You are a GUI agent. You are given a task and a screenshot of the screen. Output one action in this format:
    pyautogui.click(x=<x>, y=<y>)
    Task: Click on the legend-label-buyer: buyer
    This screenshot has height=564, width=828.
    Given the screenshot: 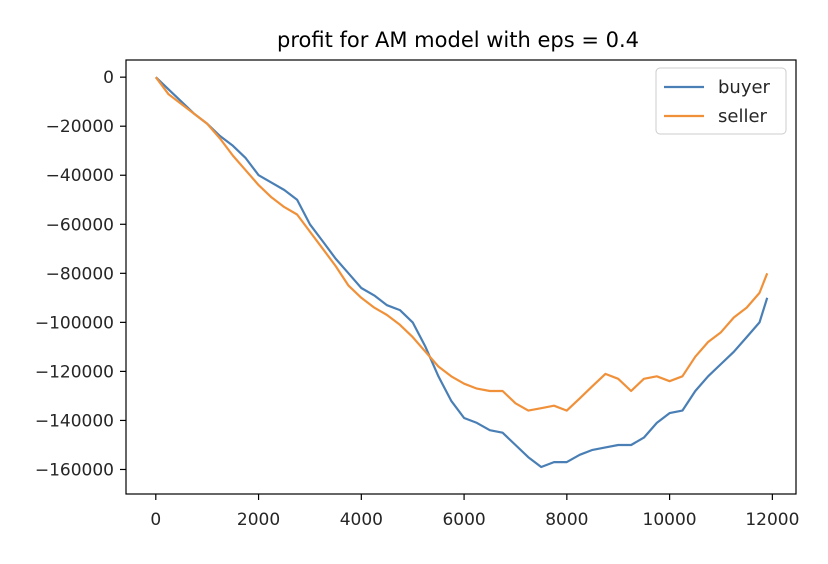 What is the action you would take?
    pyautogui.click(x=744, y=87)
    